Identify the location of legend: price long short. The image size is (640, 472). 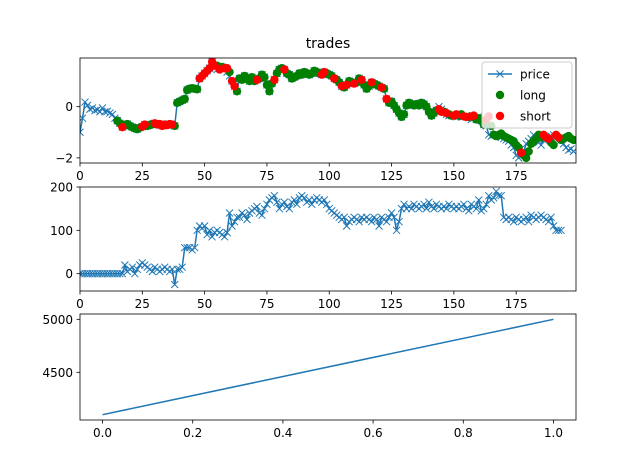
(527, 95).